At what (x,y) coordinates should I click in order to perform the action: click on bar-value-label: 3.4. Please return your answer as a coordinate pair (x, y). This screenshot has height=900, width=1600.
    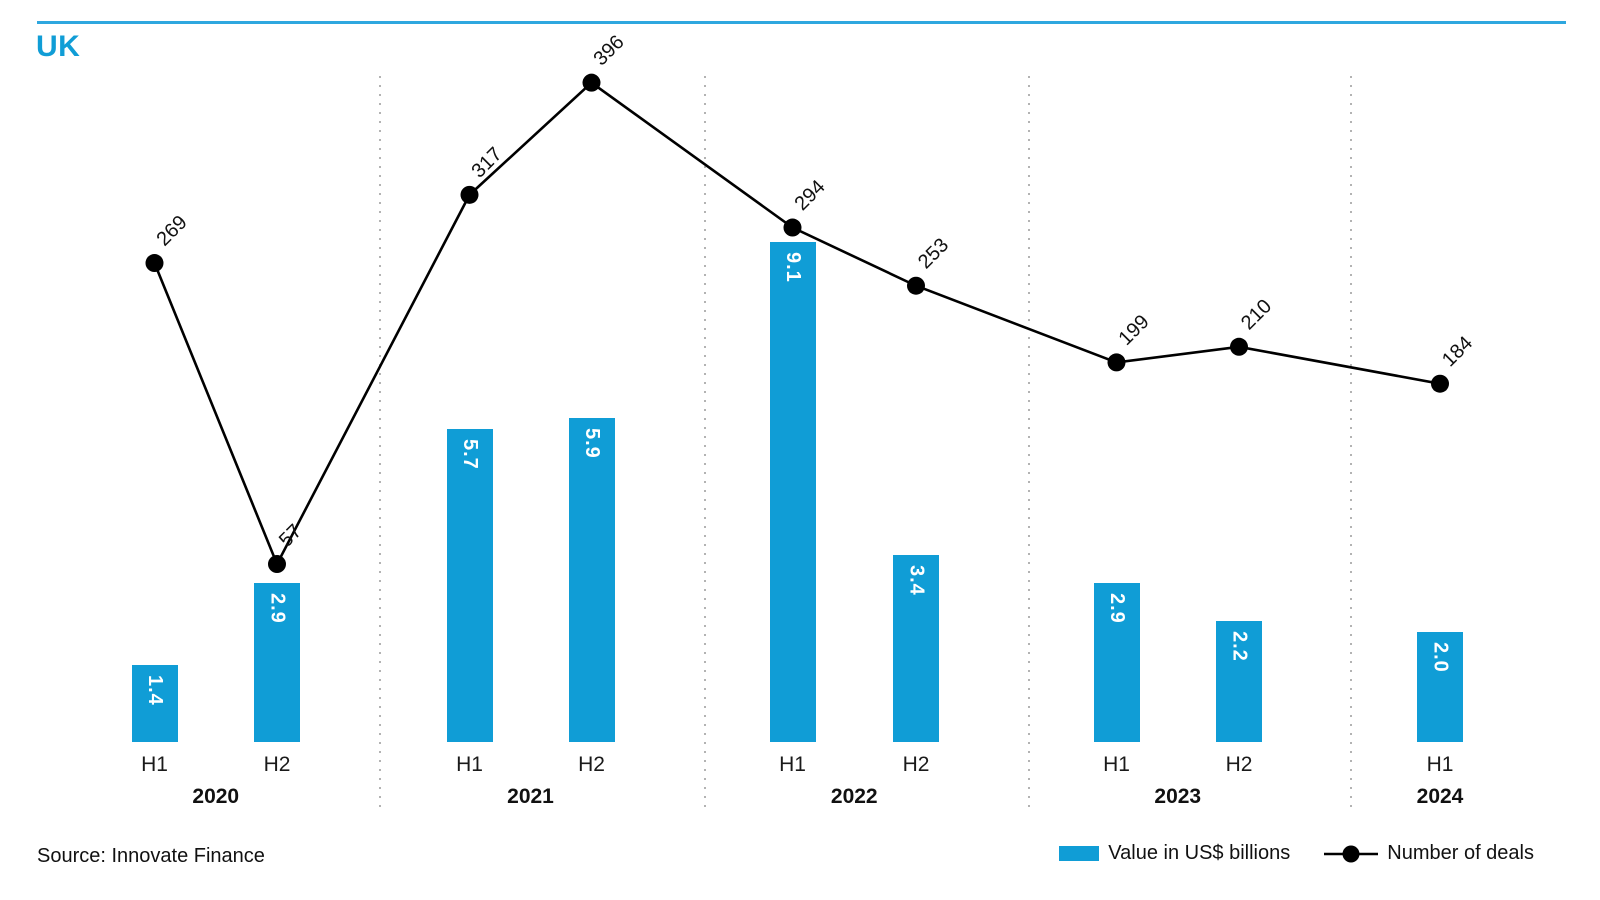
    Looking at the image, I should click on (916, 580).